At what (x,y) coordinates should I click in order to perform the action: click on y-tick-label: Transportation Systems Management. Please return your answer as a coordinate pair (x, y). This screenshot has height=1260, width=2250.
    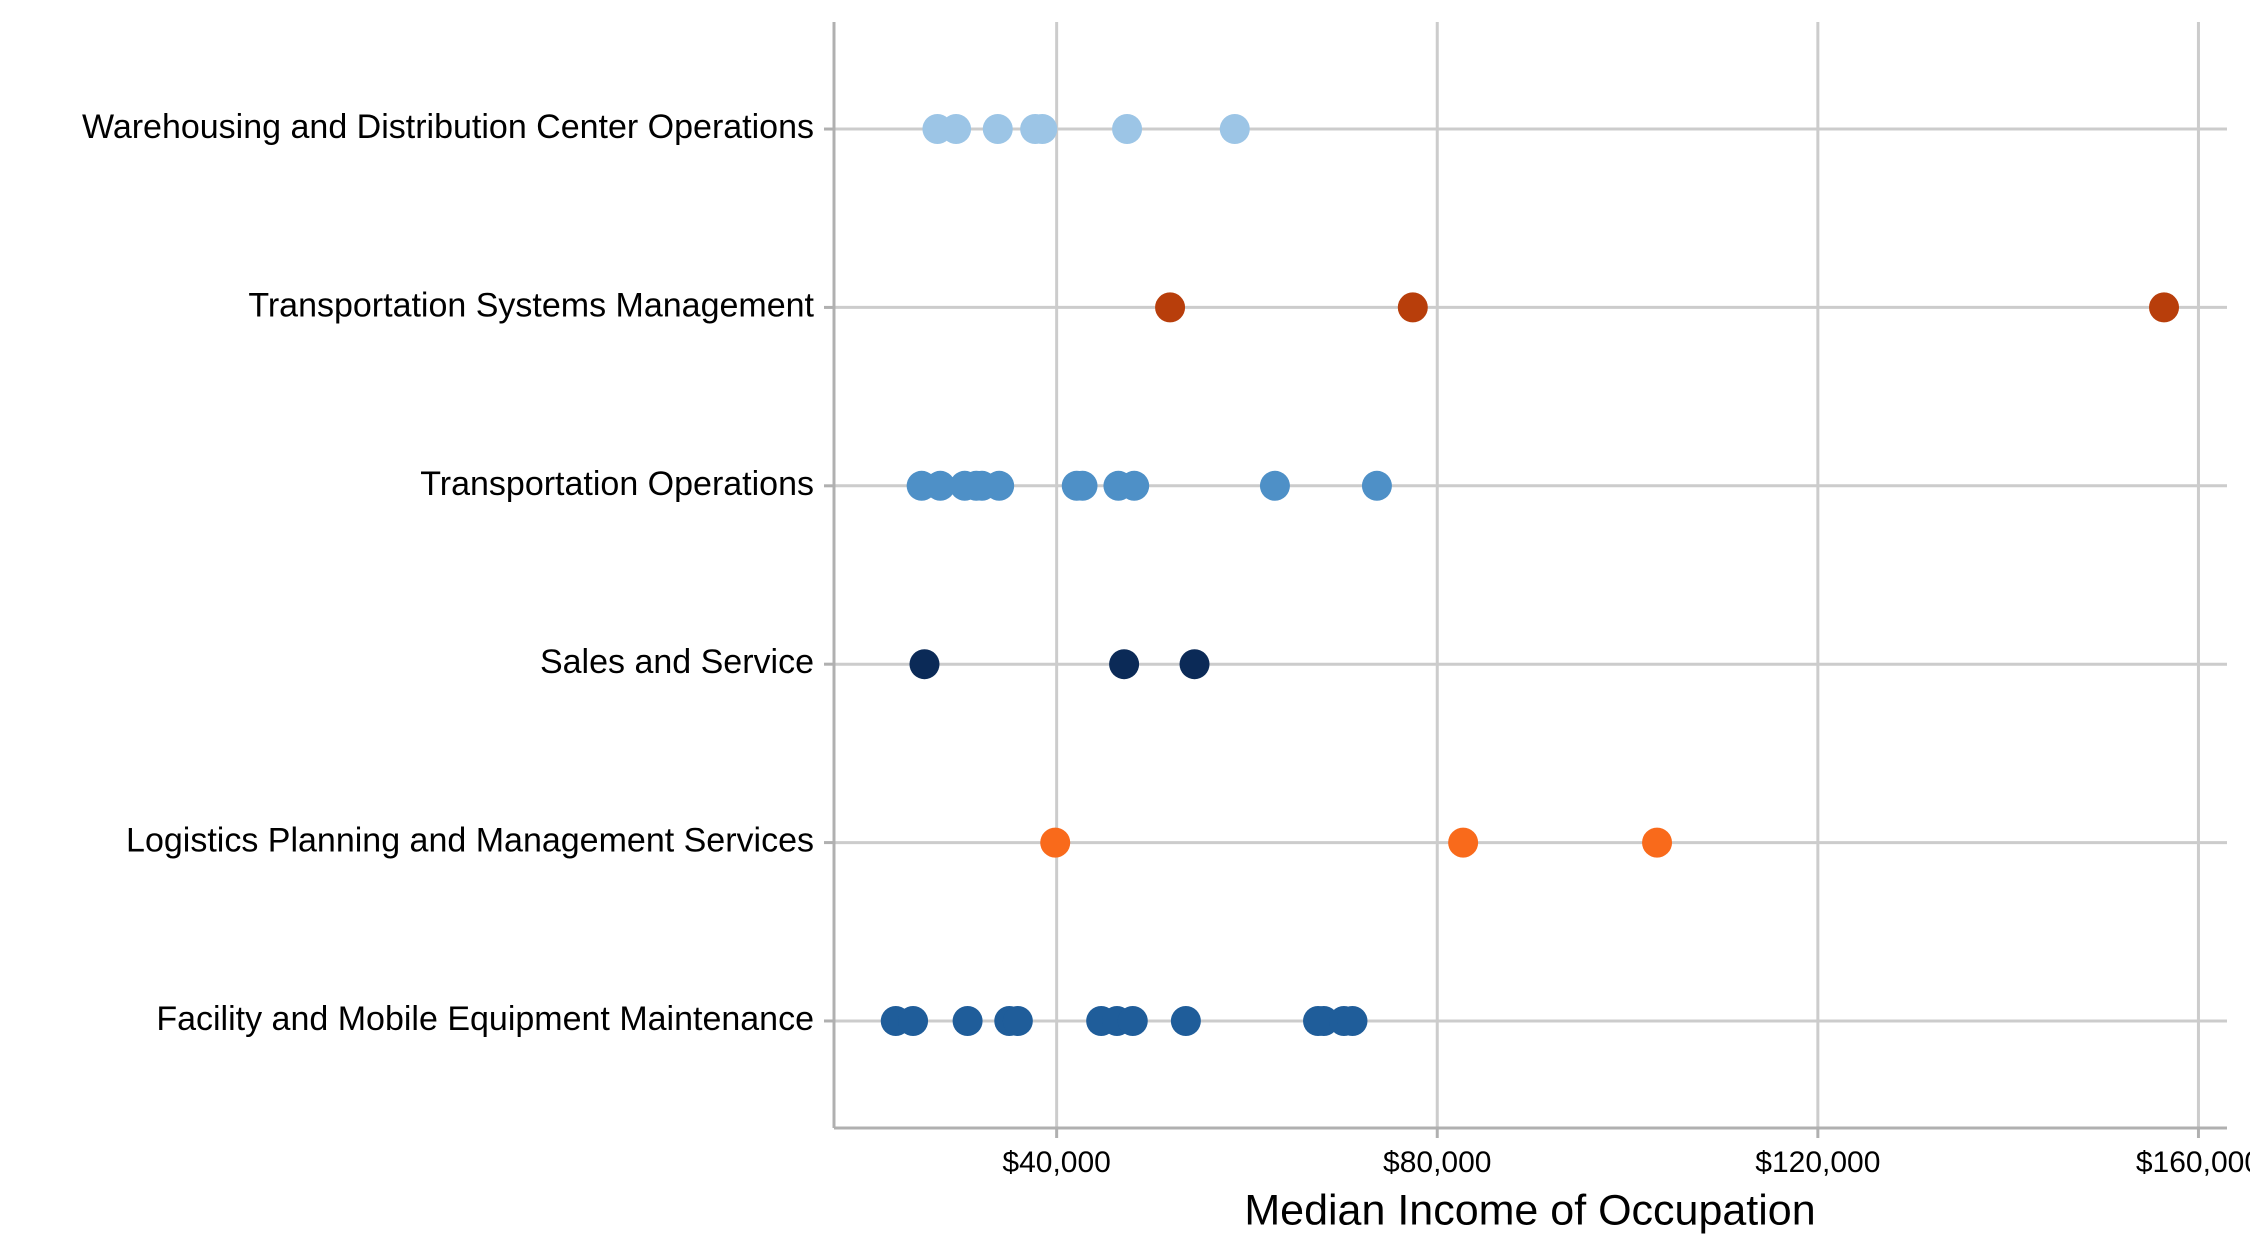
    Looking at the image, I should click on (531, 305).